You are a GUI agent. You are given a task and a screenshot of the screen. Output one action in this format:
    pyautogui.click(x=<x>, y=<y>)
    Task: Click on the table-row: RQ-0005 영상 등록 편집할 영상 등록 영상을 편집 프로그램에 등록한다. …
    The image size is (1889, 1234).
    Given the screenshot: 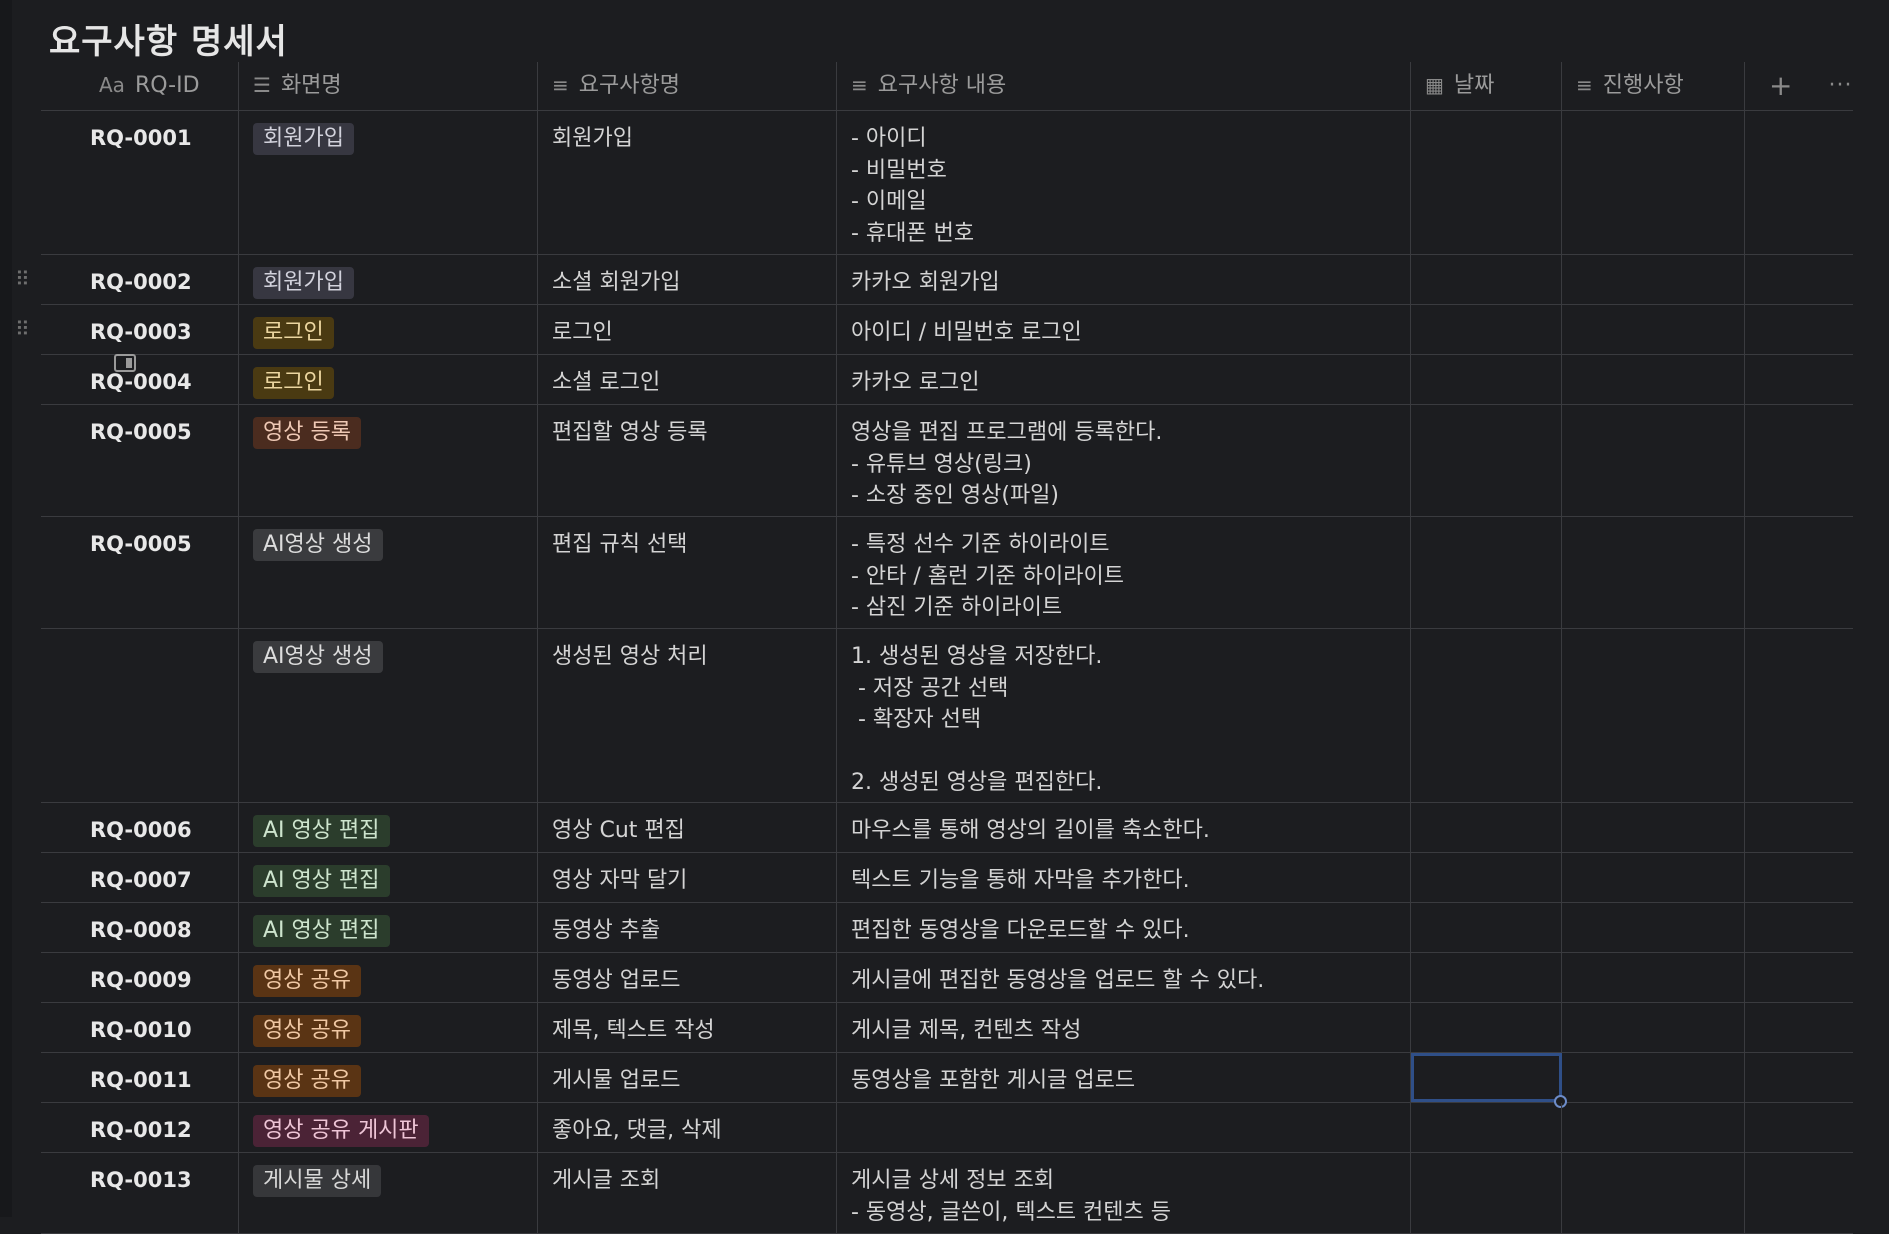 What is the action you would take?
    pyautogui.click(x=947, y=461)
    